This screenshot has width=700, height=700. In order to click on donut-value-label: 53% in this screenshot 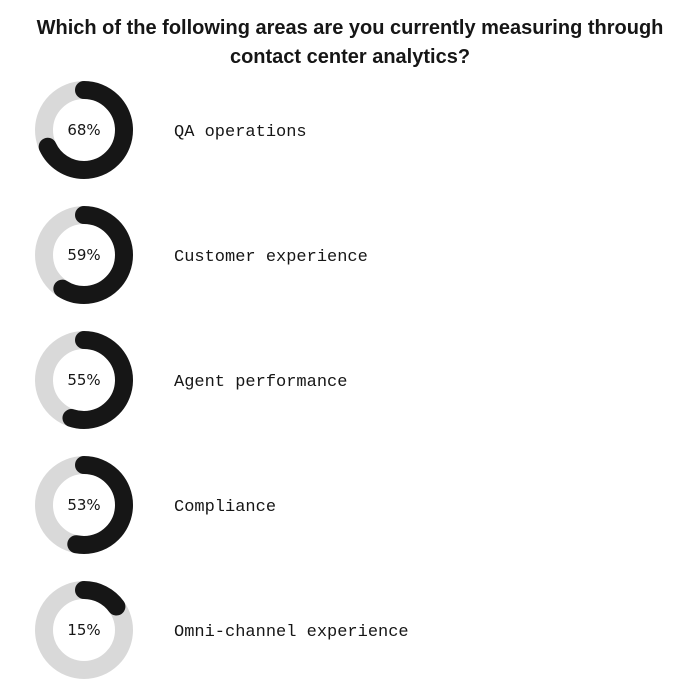, I will do `click(83, 505)`.